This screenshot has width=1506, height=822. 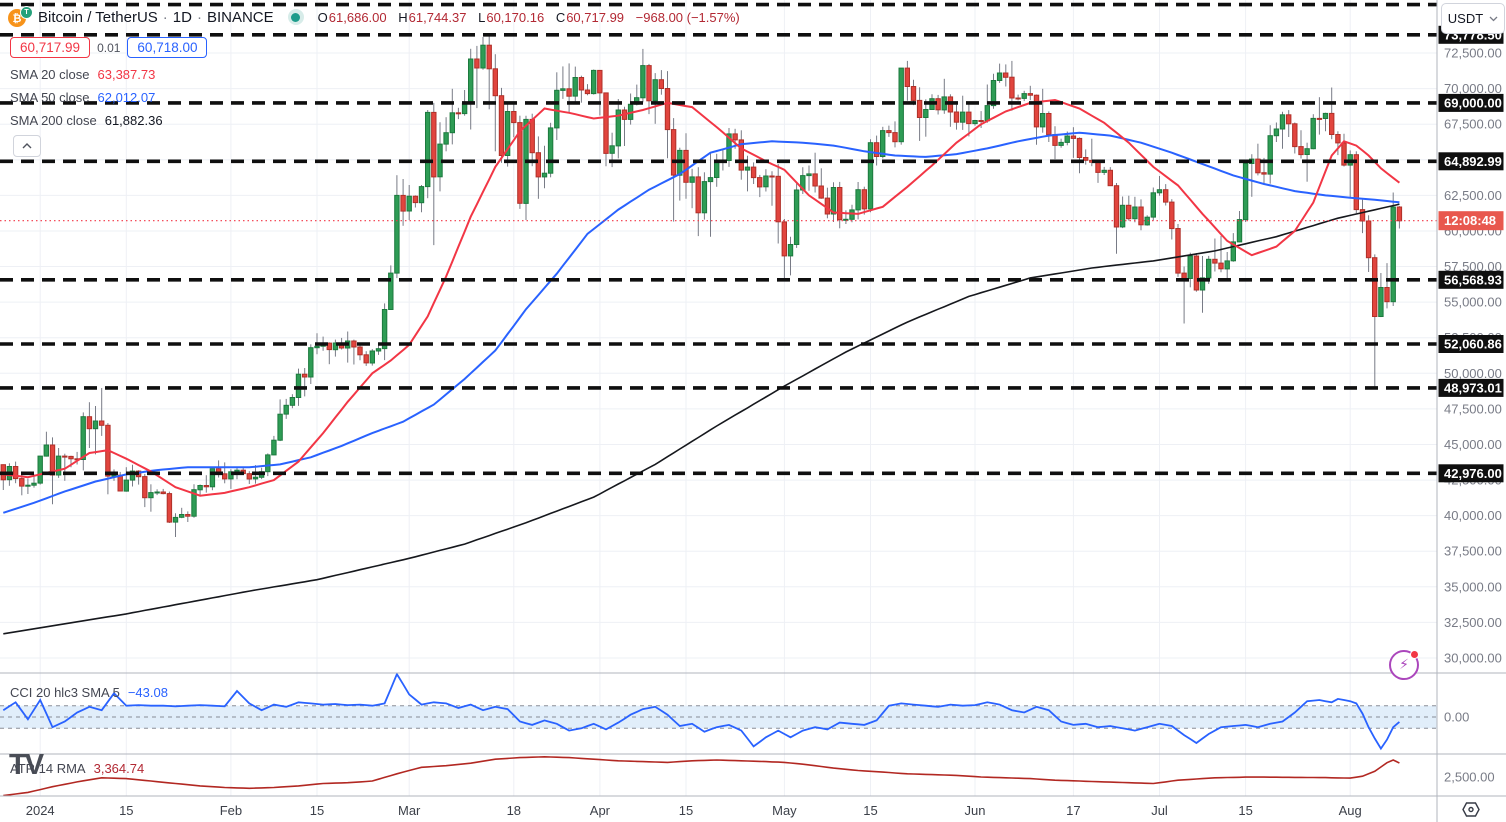 I want to click on level-price-label: 56,568.93, so click(x=1471, y=279).